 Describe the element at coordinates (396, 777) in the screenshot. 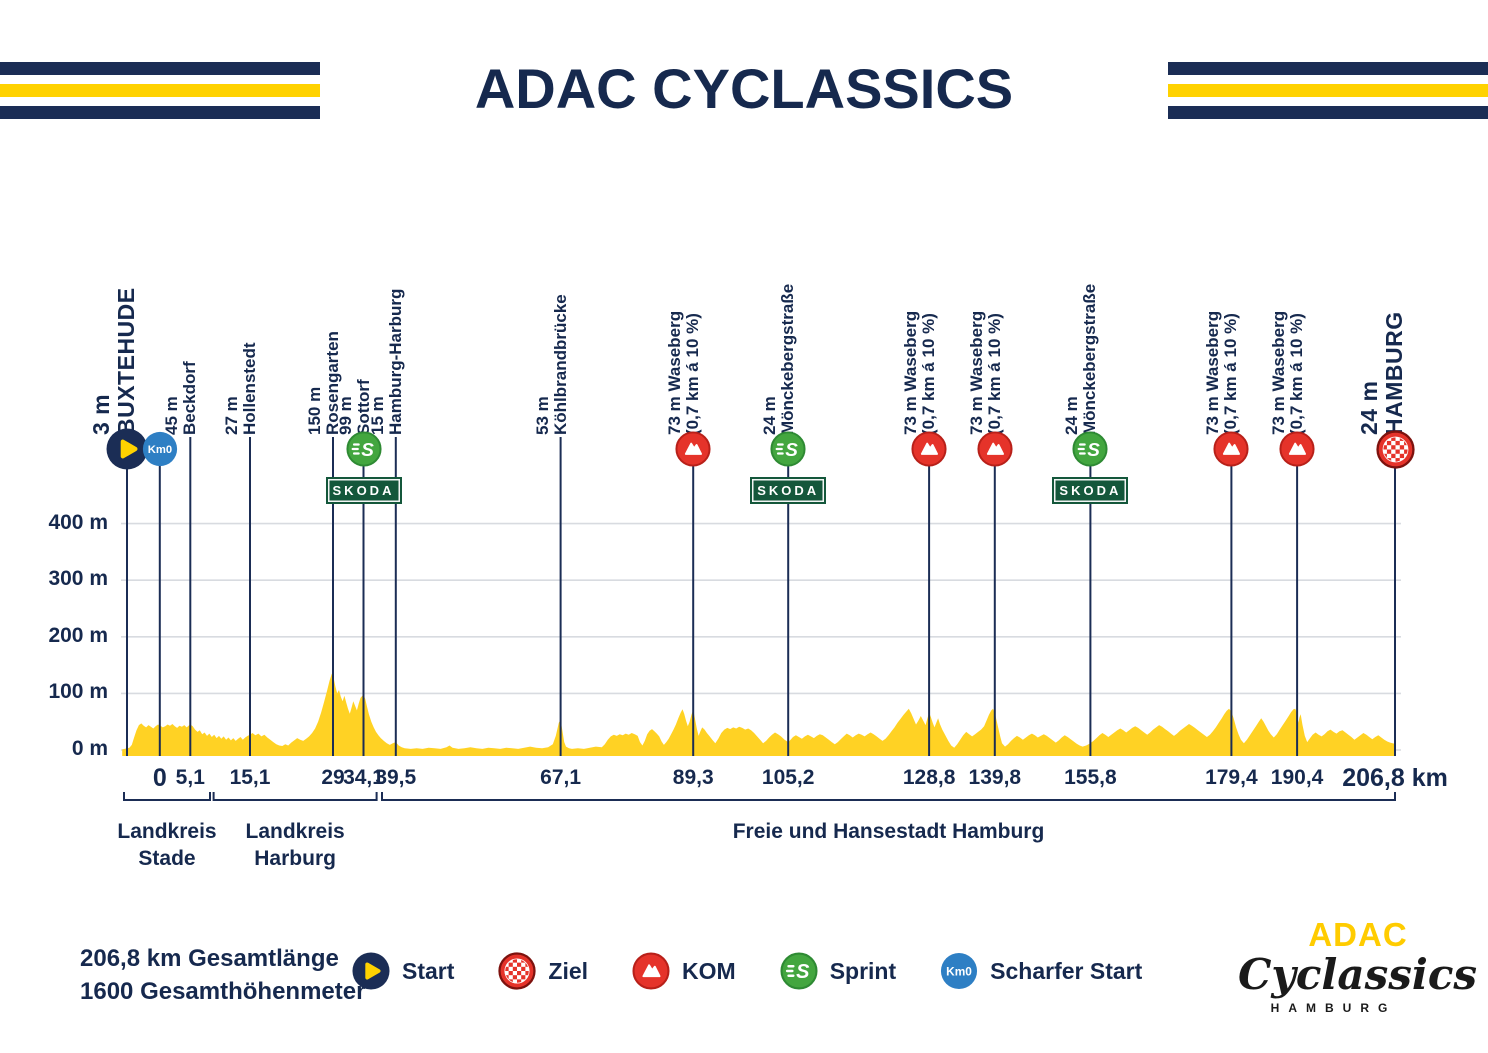

I see `x-axis-label: 39,5` at that location.